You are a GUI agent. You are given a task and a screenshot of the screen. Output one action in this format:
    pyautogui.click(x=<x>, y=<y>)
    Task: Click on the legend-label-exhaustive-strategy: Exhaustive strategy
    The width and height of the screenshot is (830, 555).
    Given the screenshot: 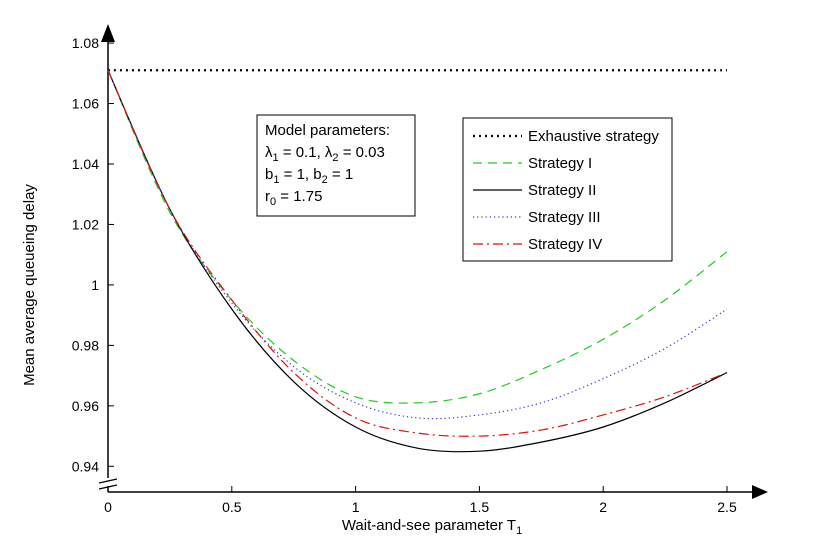 What is the action you would take?
    pyautogui.click(x=593, y=136)
    